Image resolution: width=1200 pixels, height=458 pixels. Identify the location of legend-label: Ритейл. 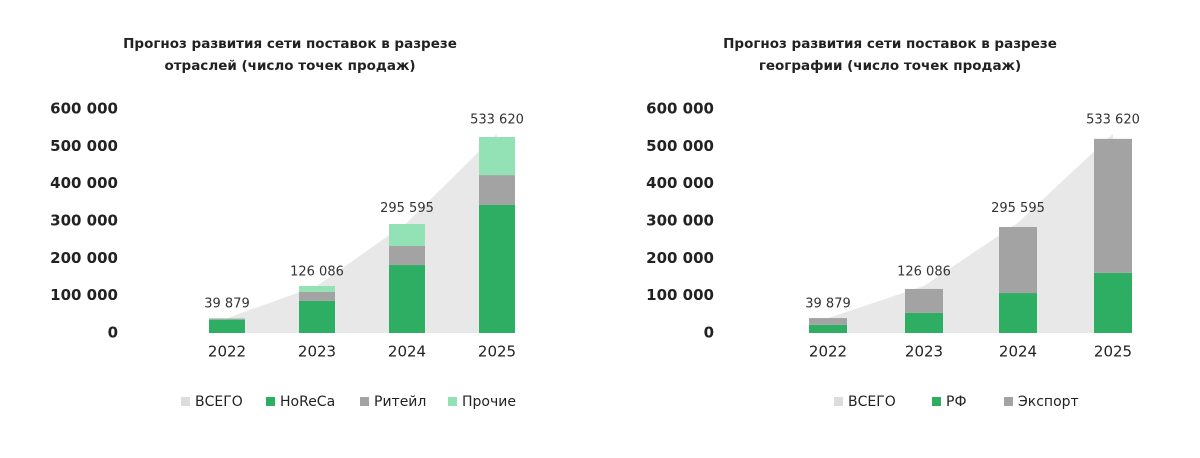
(400, 402).